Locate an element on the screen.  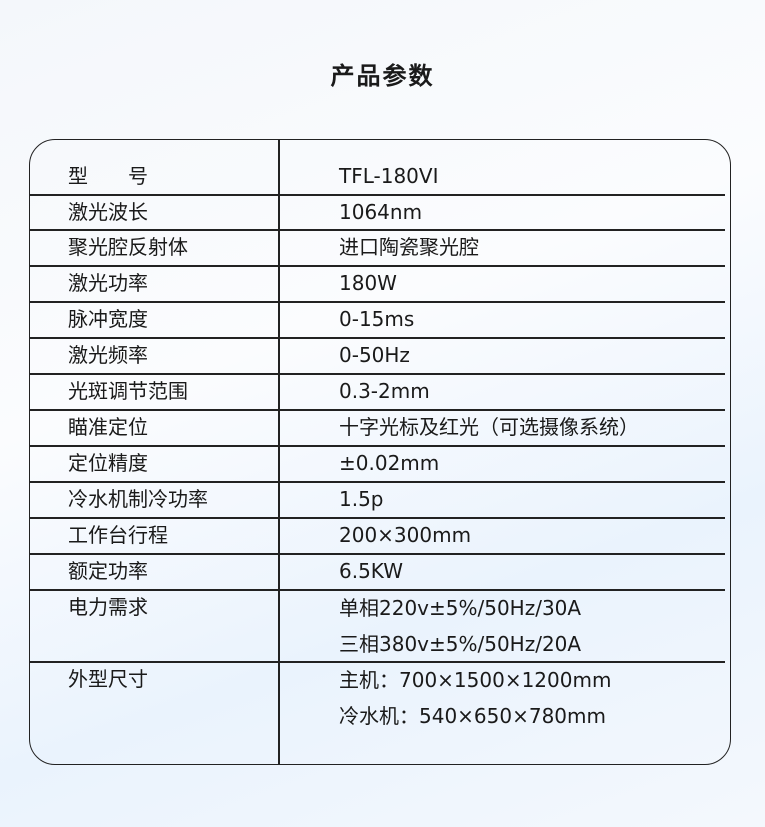
page-title: 产品参数 is located at coordinates (382, 76).